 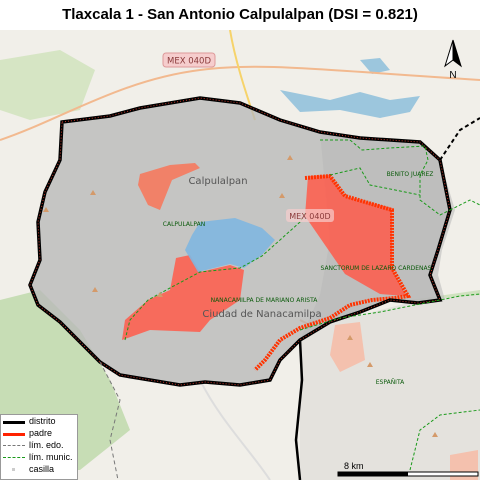 I want to click on legend-item-casilla: casilla, so click(x=40, y=469).